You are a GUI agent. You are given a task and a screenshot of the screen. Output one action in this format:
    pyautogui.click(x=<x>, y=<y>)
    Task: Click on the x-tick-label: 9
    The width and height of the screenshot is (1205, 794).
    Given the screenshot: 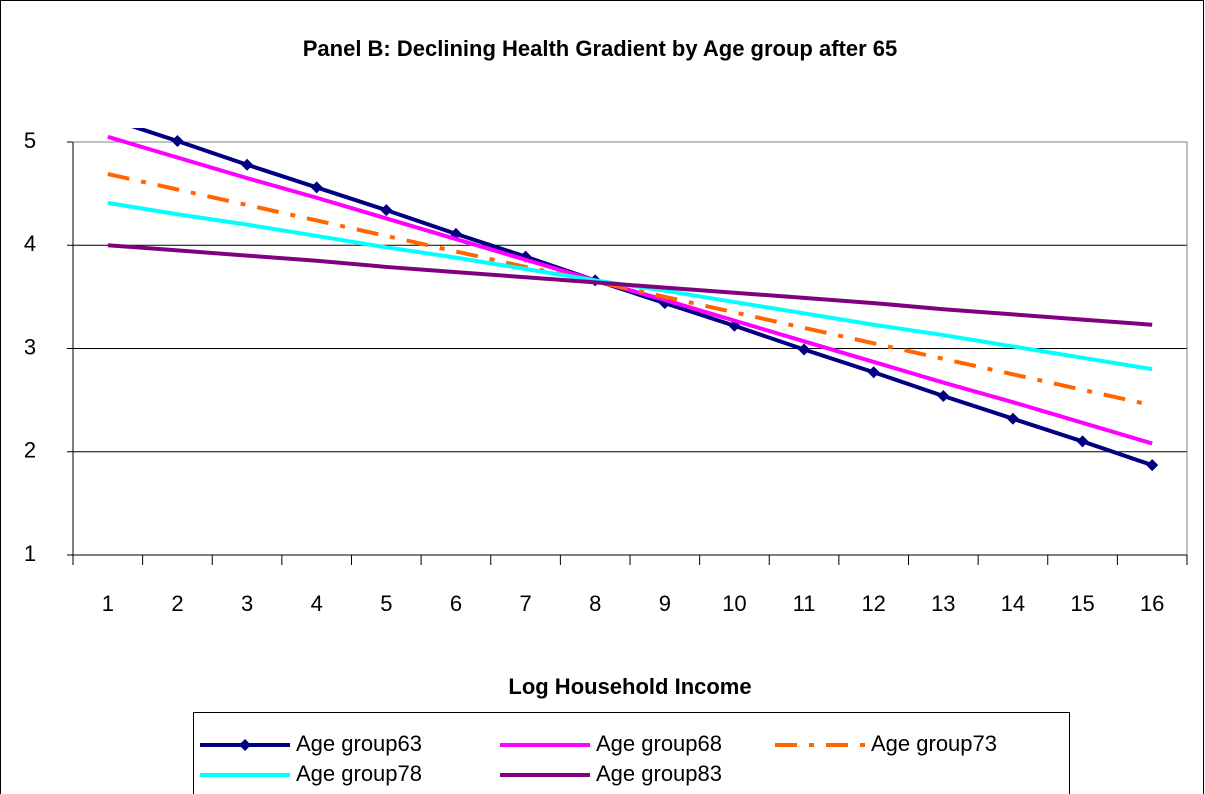 What is the action you would take?
    pyautogui.click(x=665, y=603)
    